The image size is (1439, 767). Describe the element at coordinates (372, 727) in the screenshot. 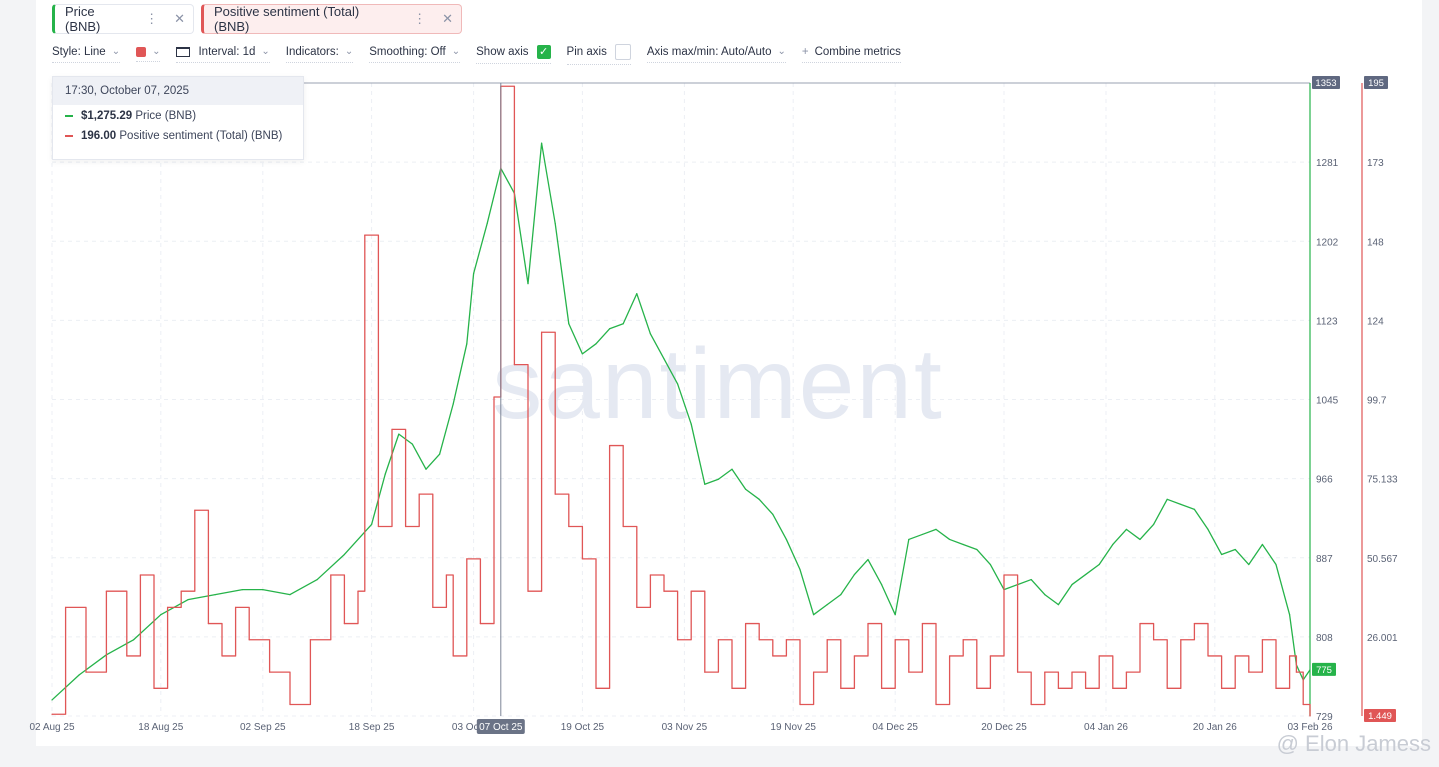

I see `x-tick-label: 18 Sep 25` at that location.